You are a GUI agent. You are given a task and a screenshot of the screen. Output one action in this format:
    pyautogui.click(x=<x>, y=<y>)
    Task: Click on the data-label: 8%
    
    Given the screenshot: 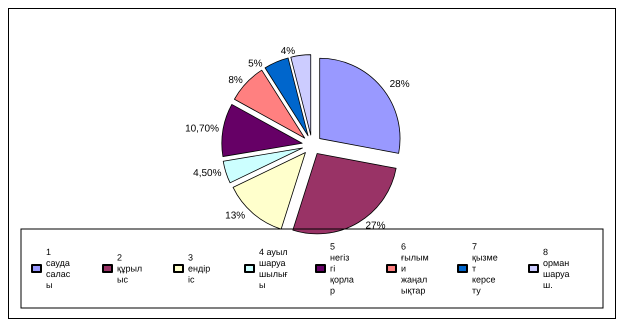 What is the action you would take?
    pyautogui.click(x=235, y=80)
    